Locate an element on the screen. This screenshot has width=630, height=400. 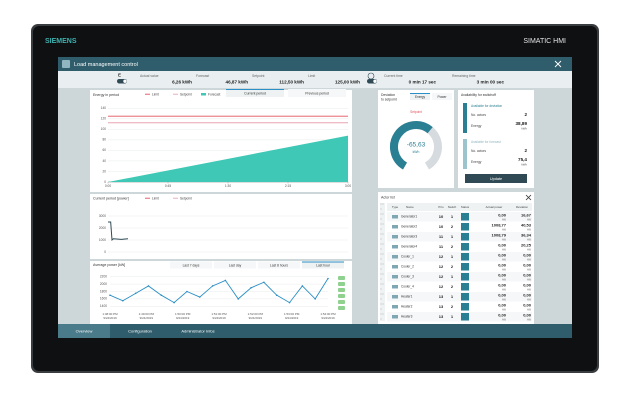
actor-switch: 2 is located at coordinates (452, 306).